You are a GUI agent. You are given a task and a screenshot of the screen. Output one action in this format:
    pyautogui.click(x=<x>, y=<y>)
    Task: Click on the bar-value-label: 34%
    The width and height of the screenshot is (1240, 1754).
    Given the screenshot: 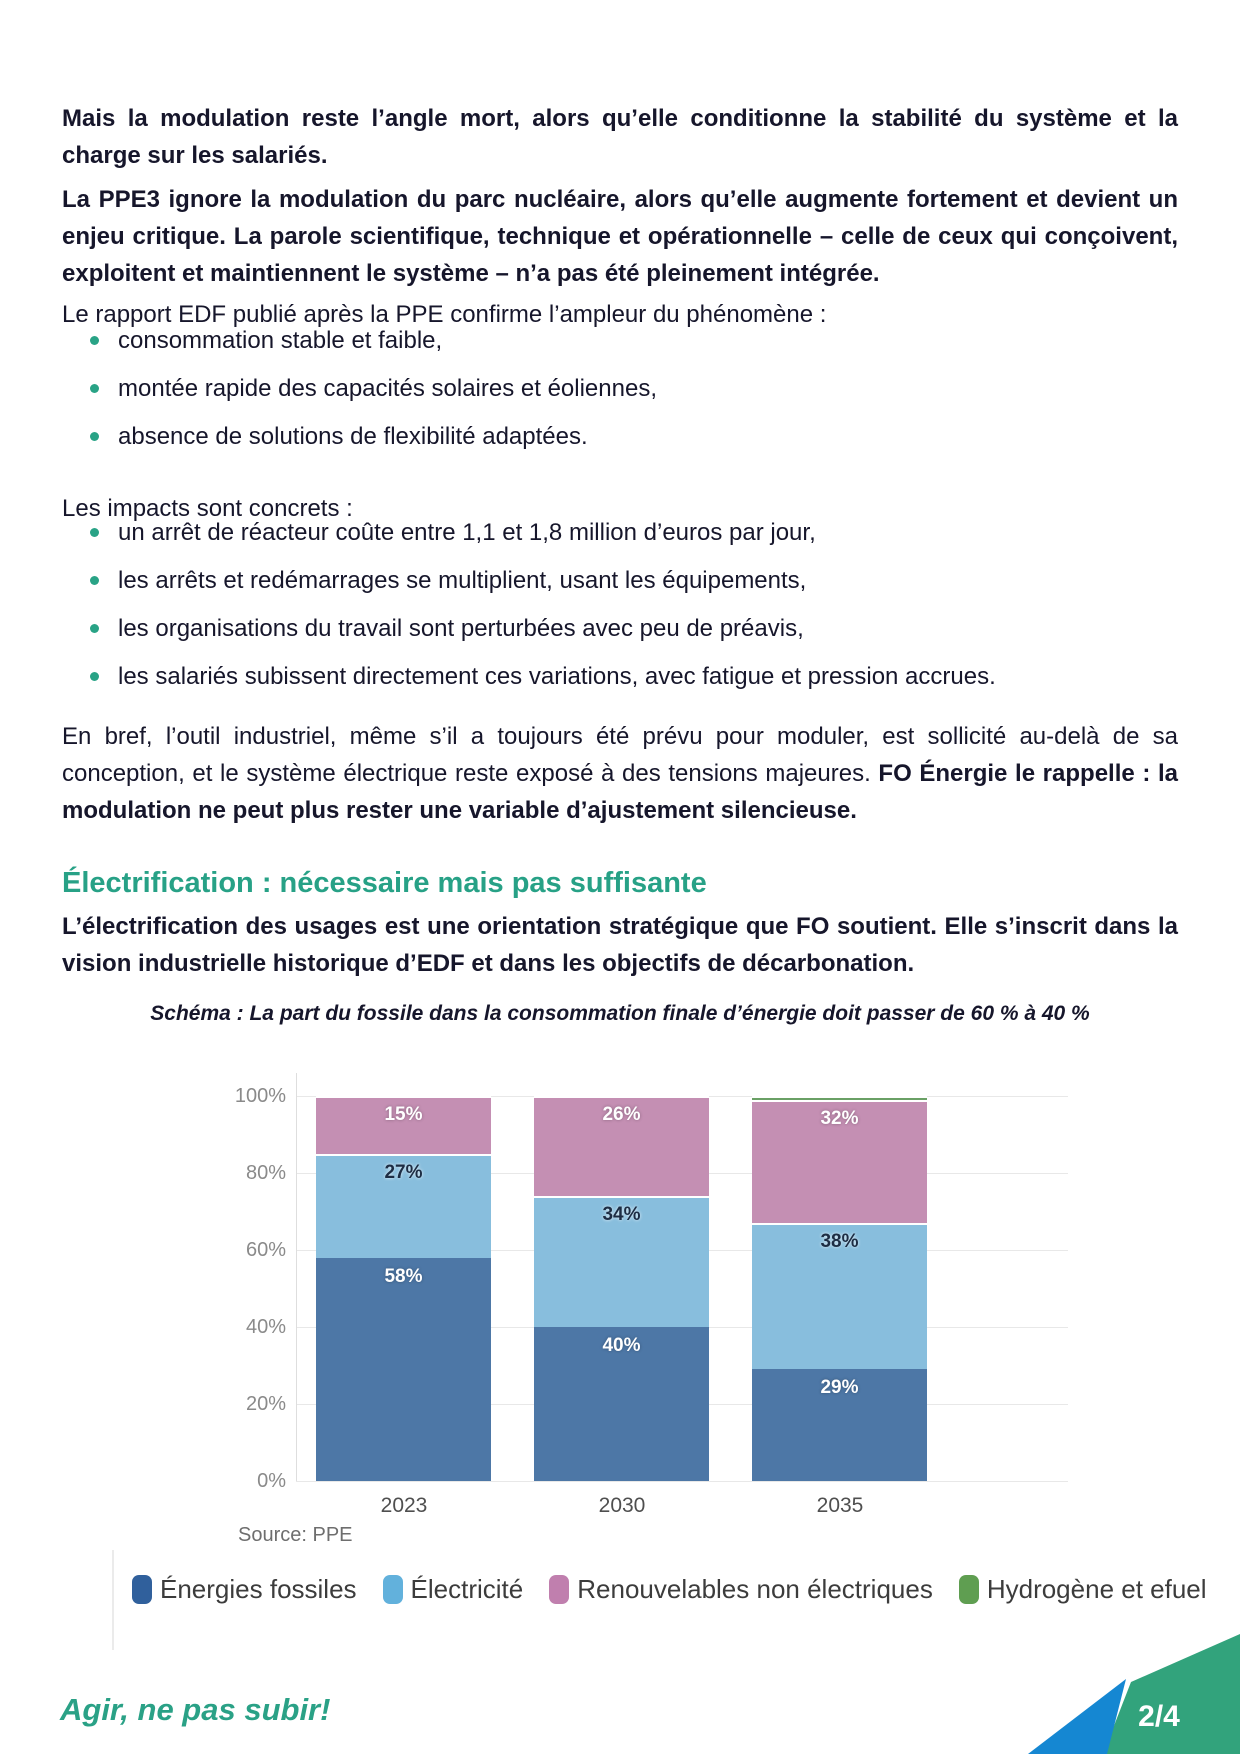 What is the action you would take?
    pyautogui.click(x=621, y=1215)
    